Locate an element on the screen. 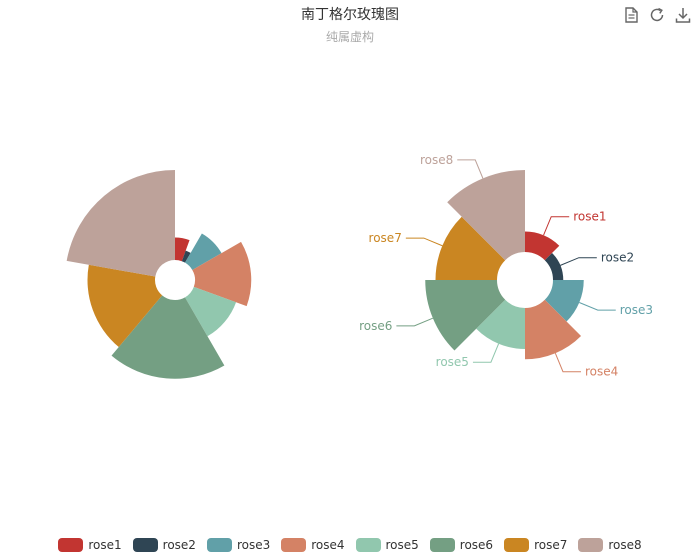 Image resolution: width=700 pixels, height=560 pixels. label-line-rose1 is located at coordinates (556, 226).